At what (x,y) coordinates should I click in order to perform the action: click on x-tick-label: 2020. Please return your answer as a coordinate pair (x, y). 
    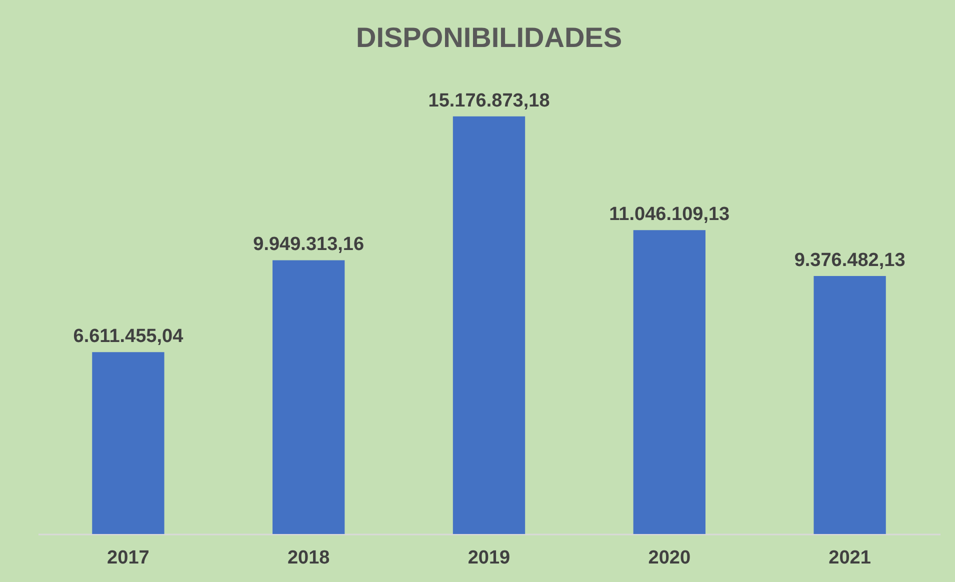
    Looking at the image, I should click on (669, 558).